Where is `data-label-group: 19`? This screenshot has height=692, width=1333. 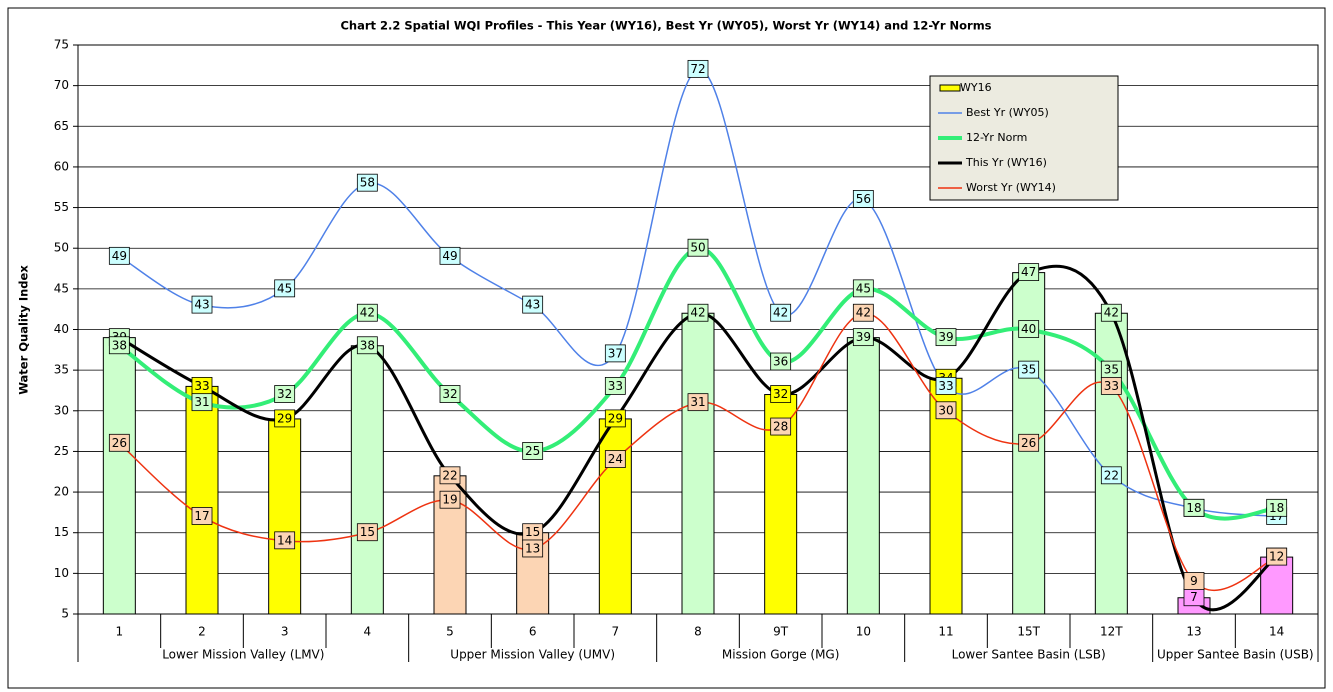
data-label-group: 19 is located at coordinates (450, 499).